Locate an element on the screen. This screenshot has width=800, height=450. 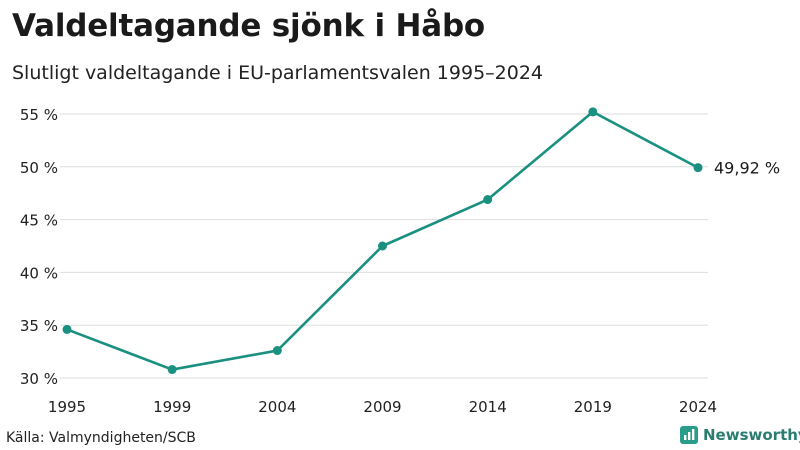
x-tick-label: 2014 is located at coordinates (488, 407).